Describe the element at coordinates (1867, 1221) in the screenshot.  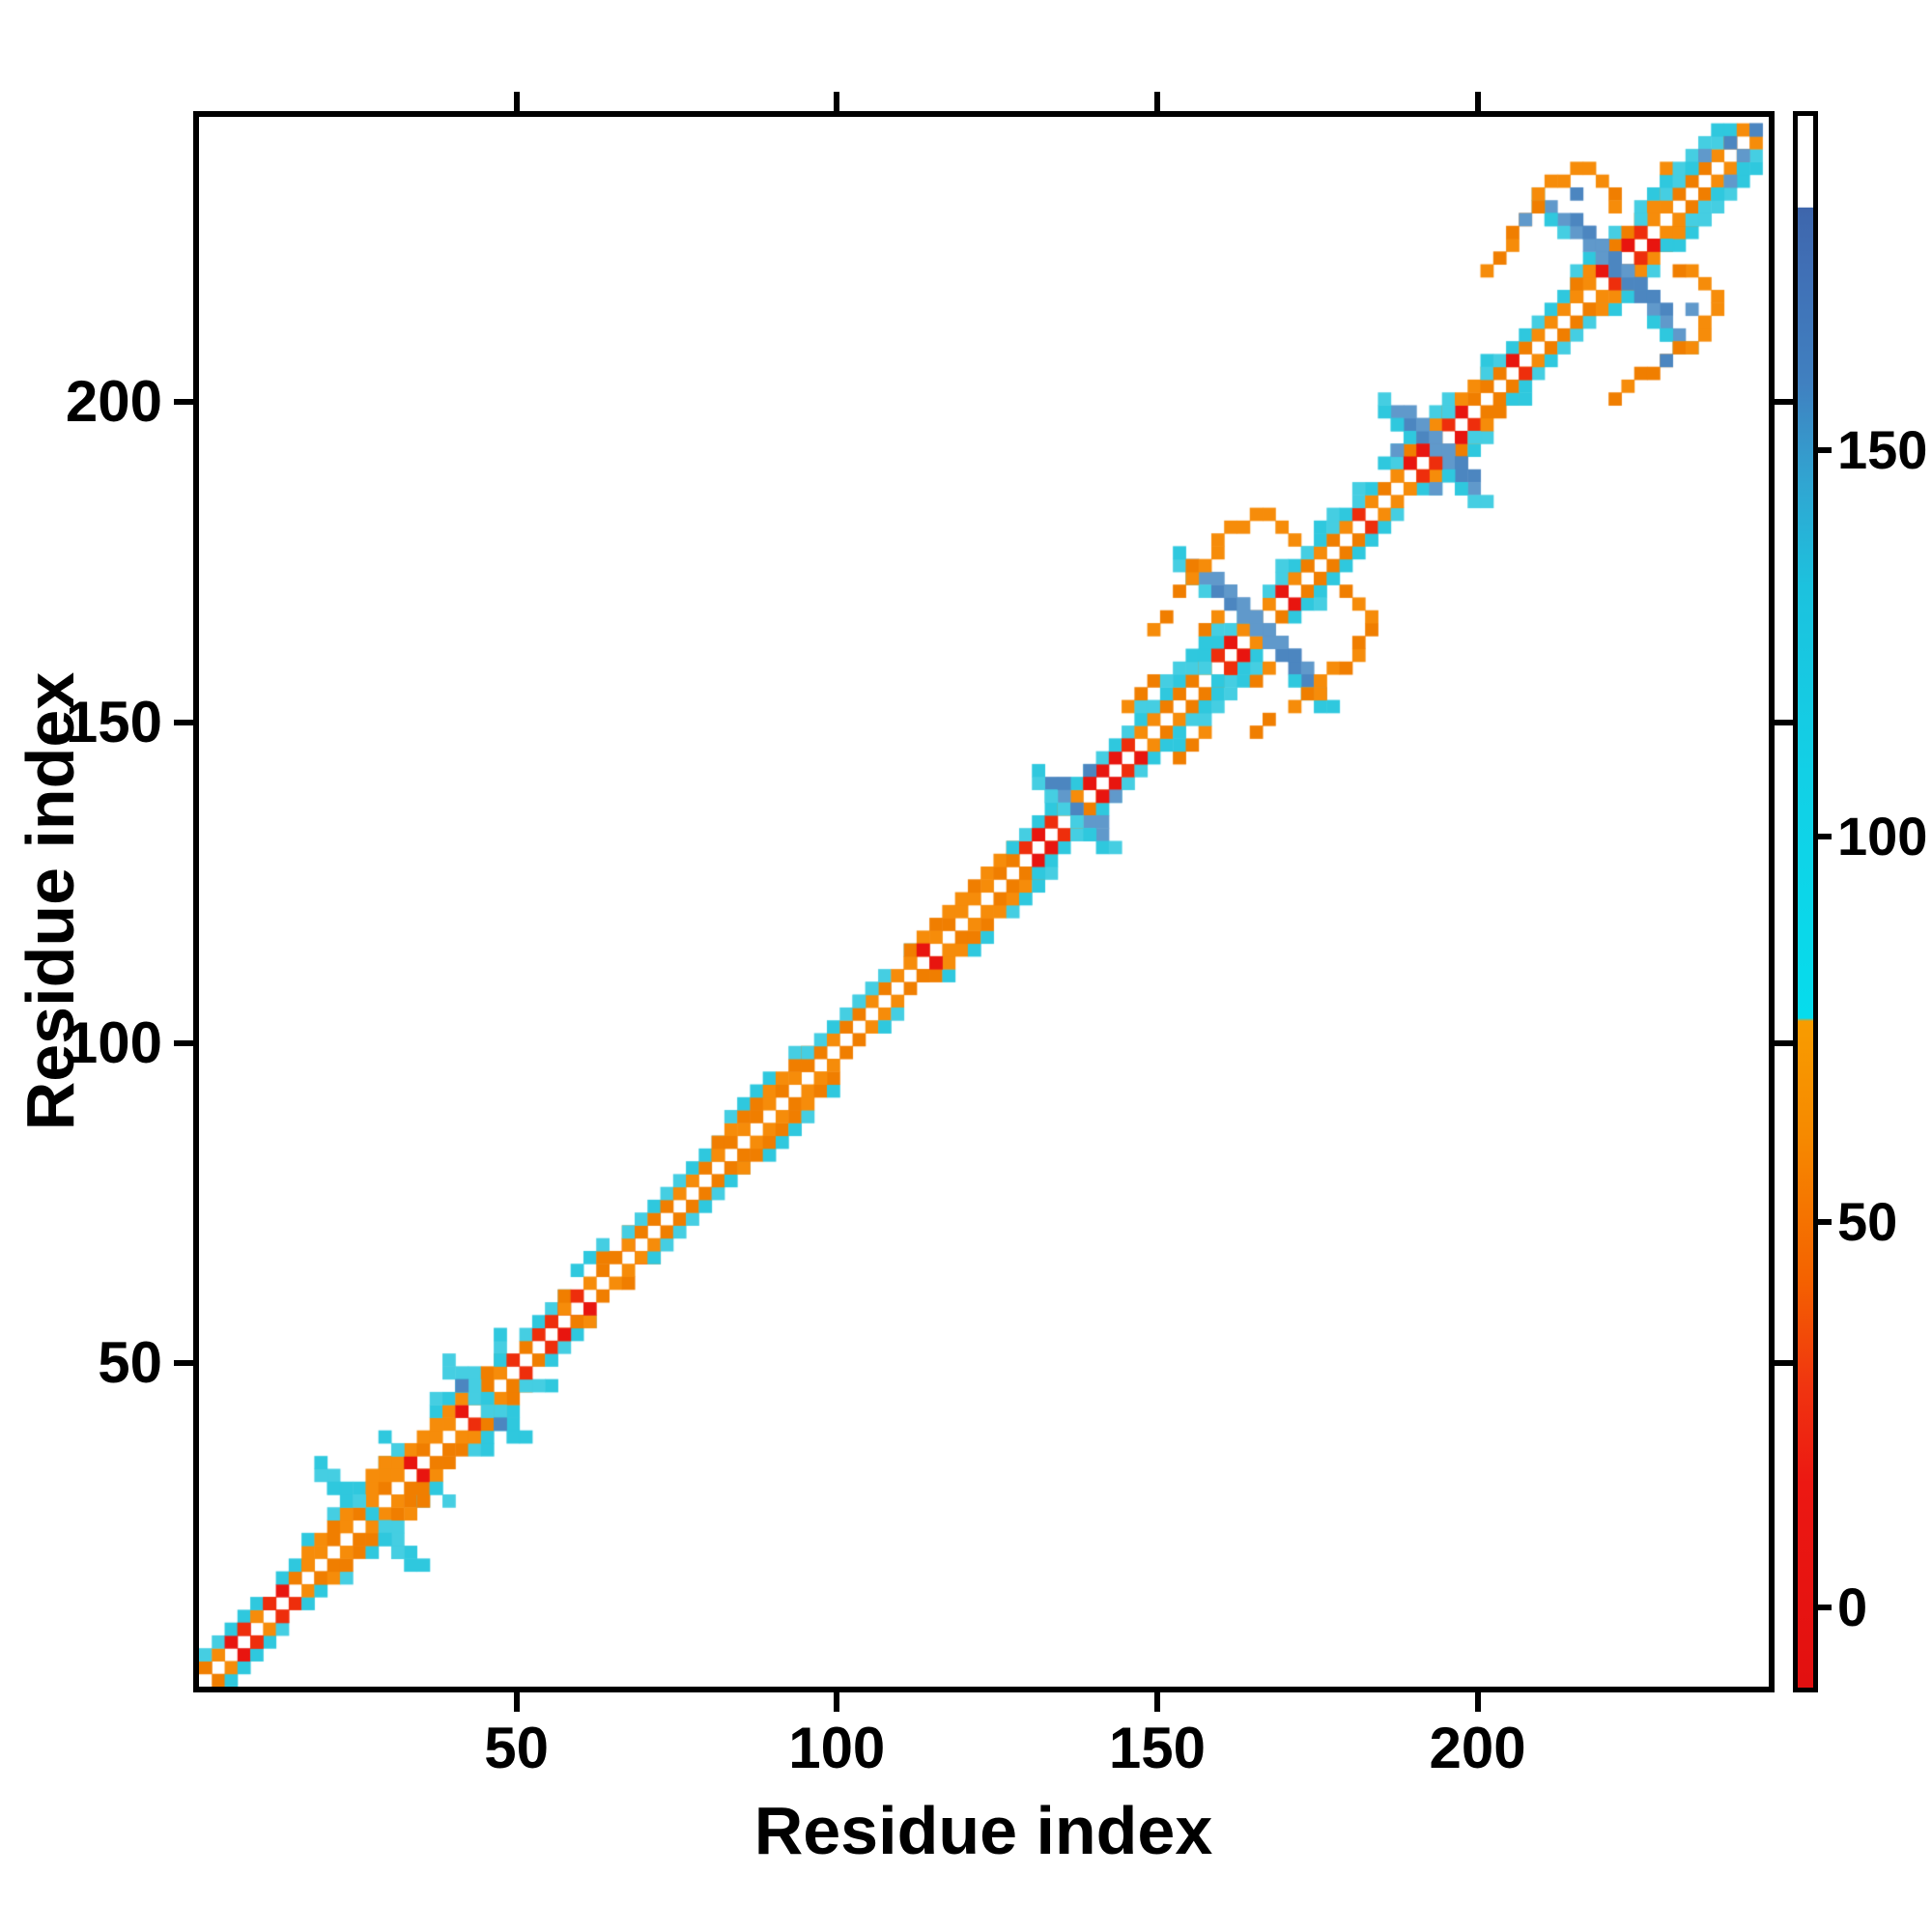
I see `colorbar-label-50: 50` at that location.